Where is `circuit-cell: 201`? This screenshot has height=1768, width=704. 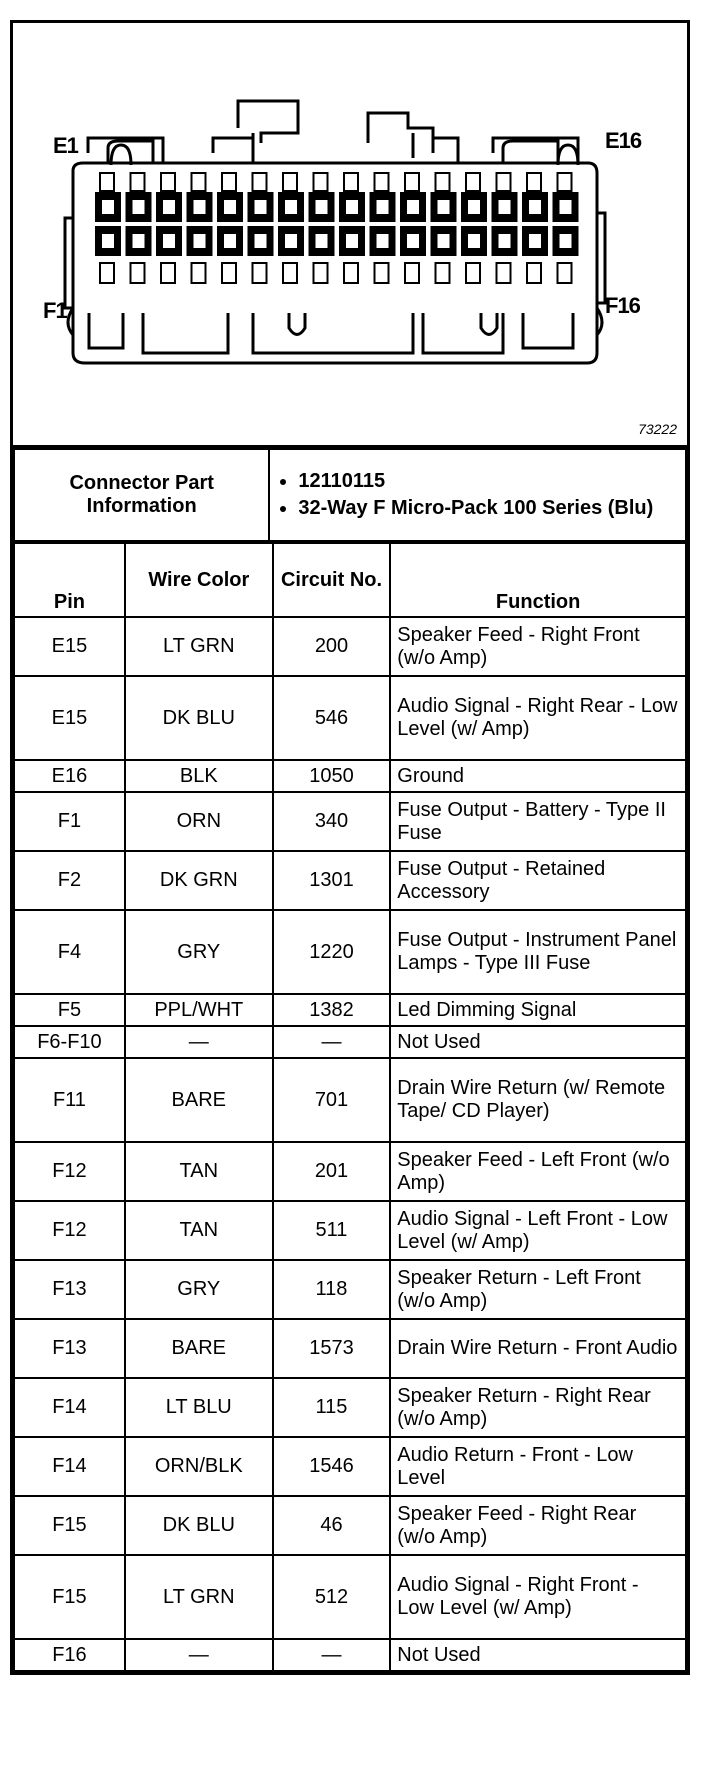
circuit-cell: 201 is located at coordinates (331, 1171).